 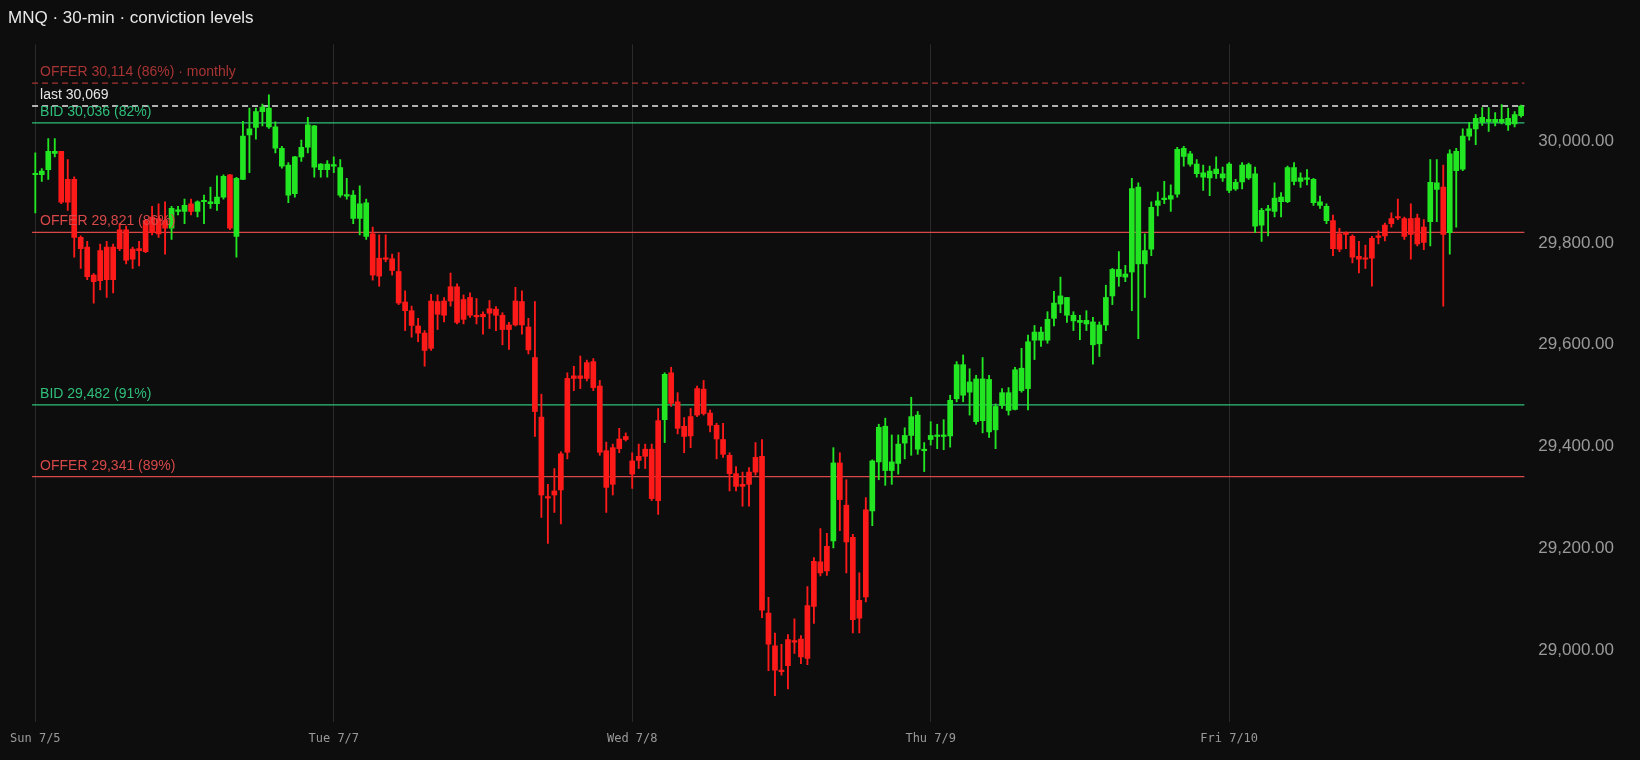 I want to click on y-tick-label: 30,000.00, so click(x=1576, y=140).